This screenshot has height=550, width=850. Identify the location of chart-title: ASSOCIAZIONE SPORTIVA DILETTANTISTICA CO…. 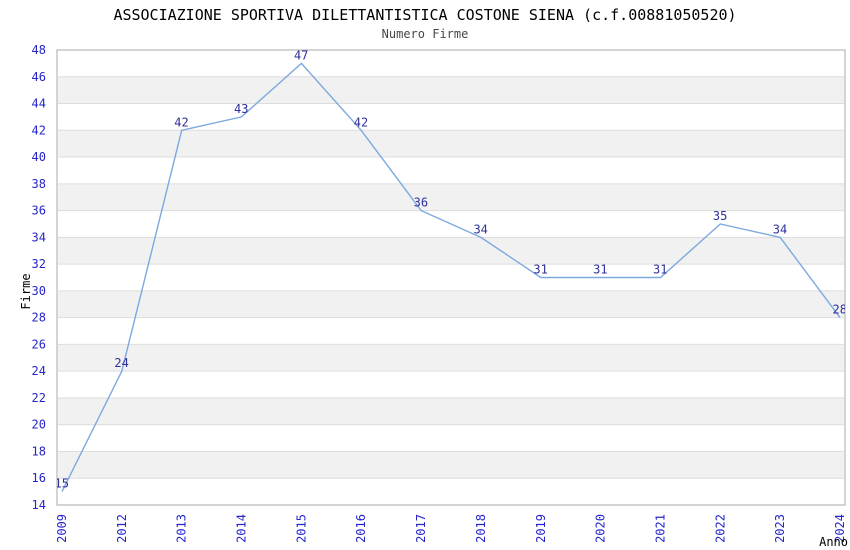
(425, 15).